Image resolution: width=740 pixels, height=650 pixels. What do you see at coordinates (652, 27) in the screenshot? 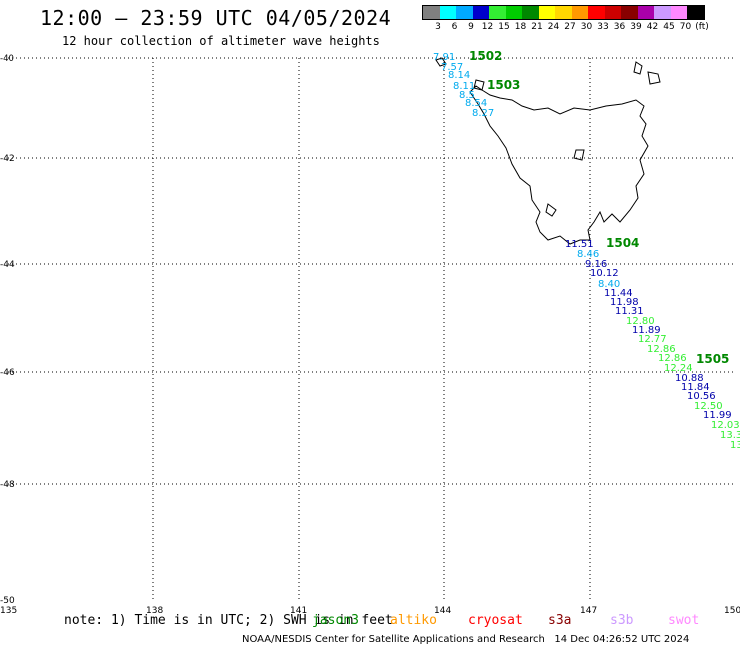
I see `scale-label: 42` at bounding box center [652, 27].